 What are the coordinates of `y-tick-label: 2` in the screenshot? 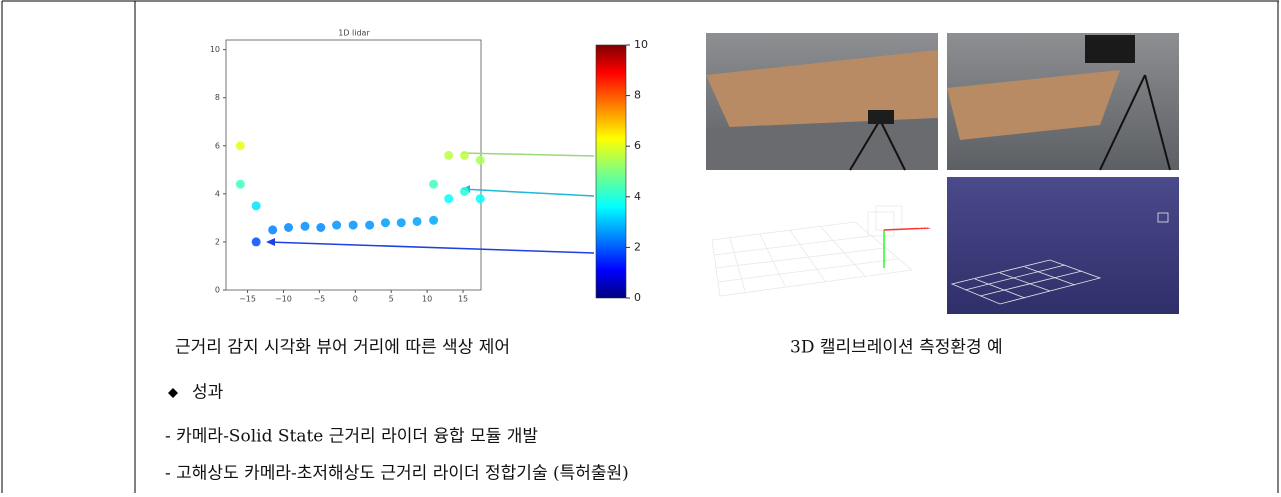 It's located at (217, 241).